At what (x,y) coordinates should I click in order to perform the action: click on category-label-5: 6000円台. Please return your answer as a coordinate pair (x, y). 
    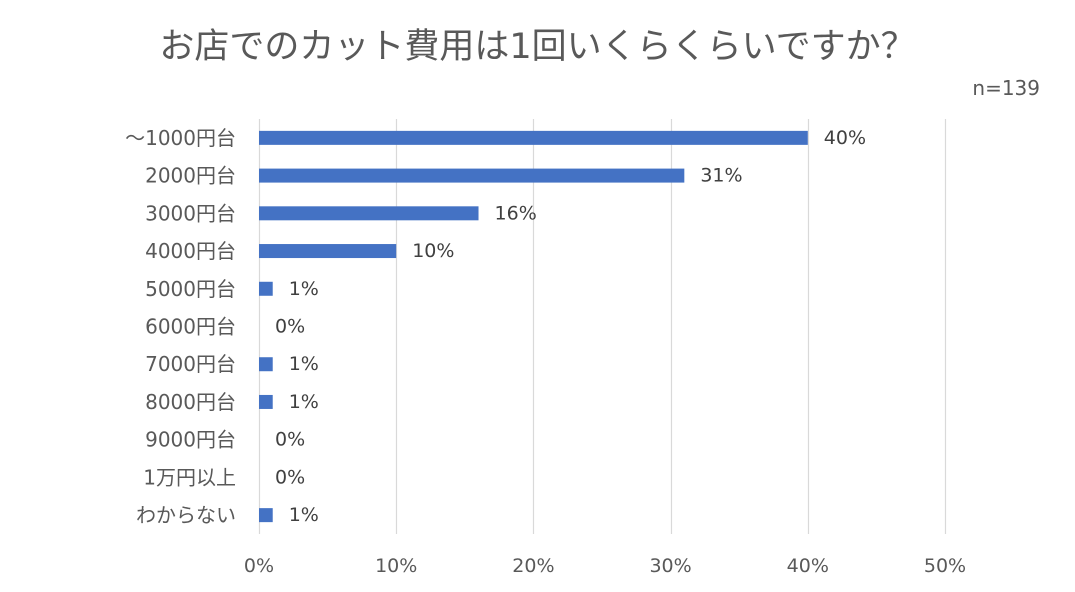
    Looking at the image, I should click on (190, 327).